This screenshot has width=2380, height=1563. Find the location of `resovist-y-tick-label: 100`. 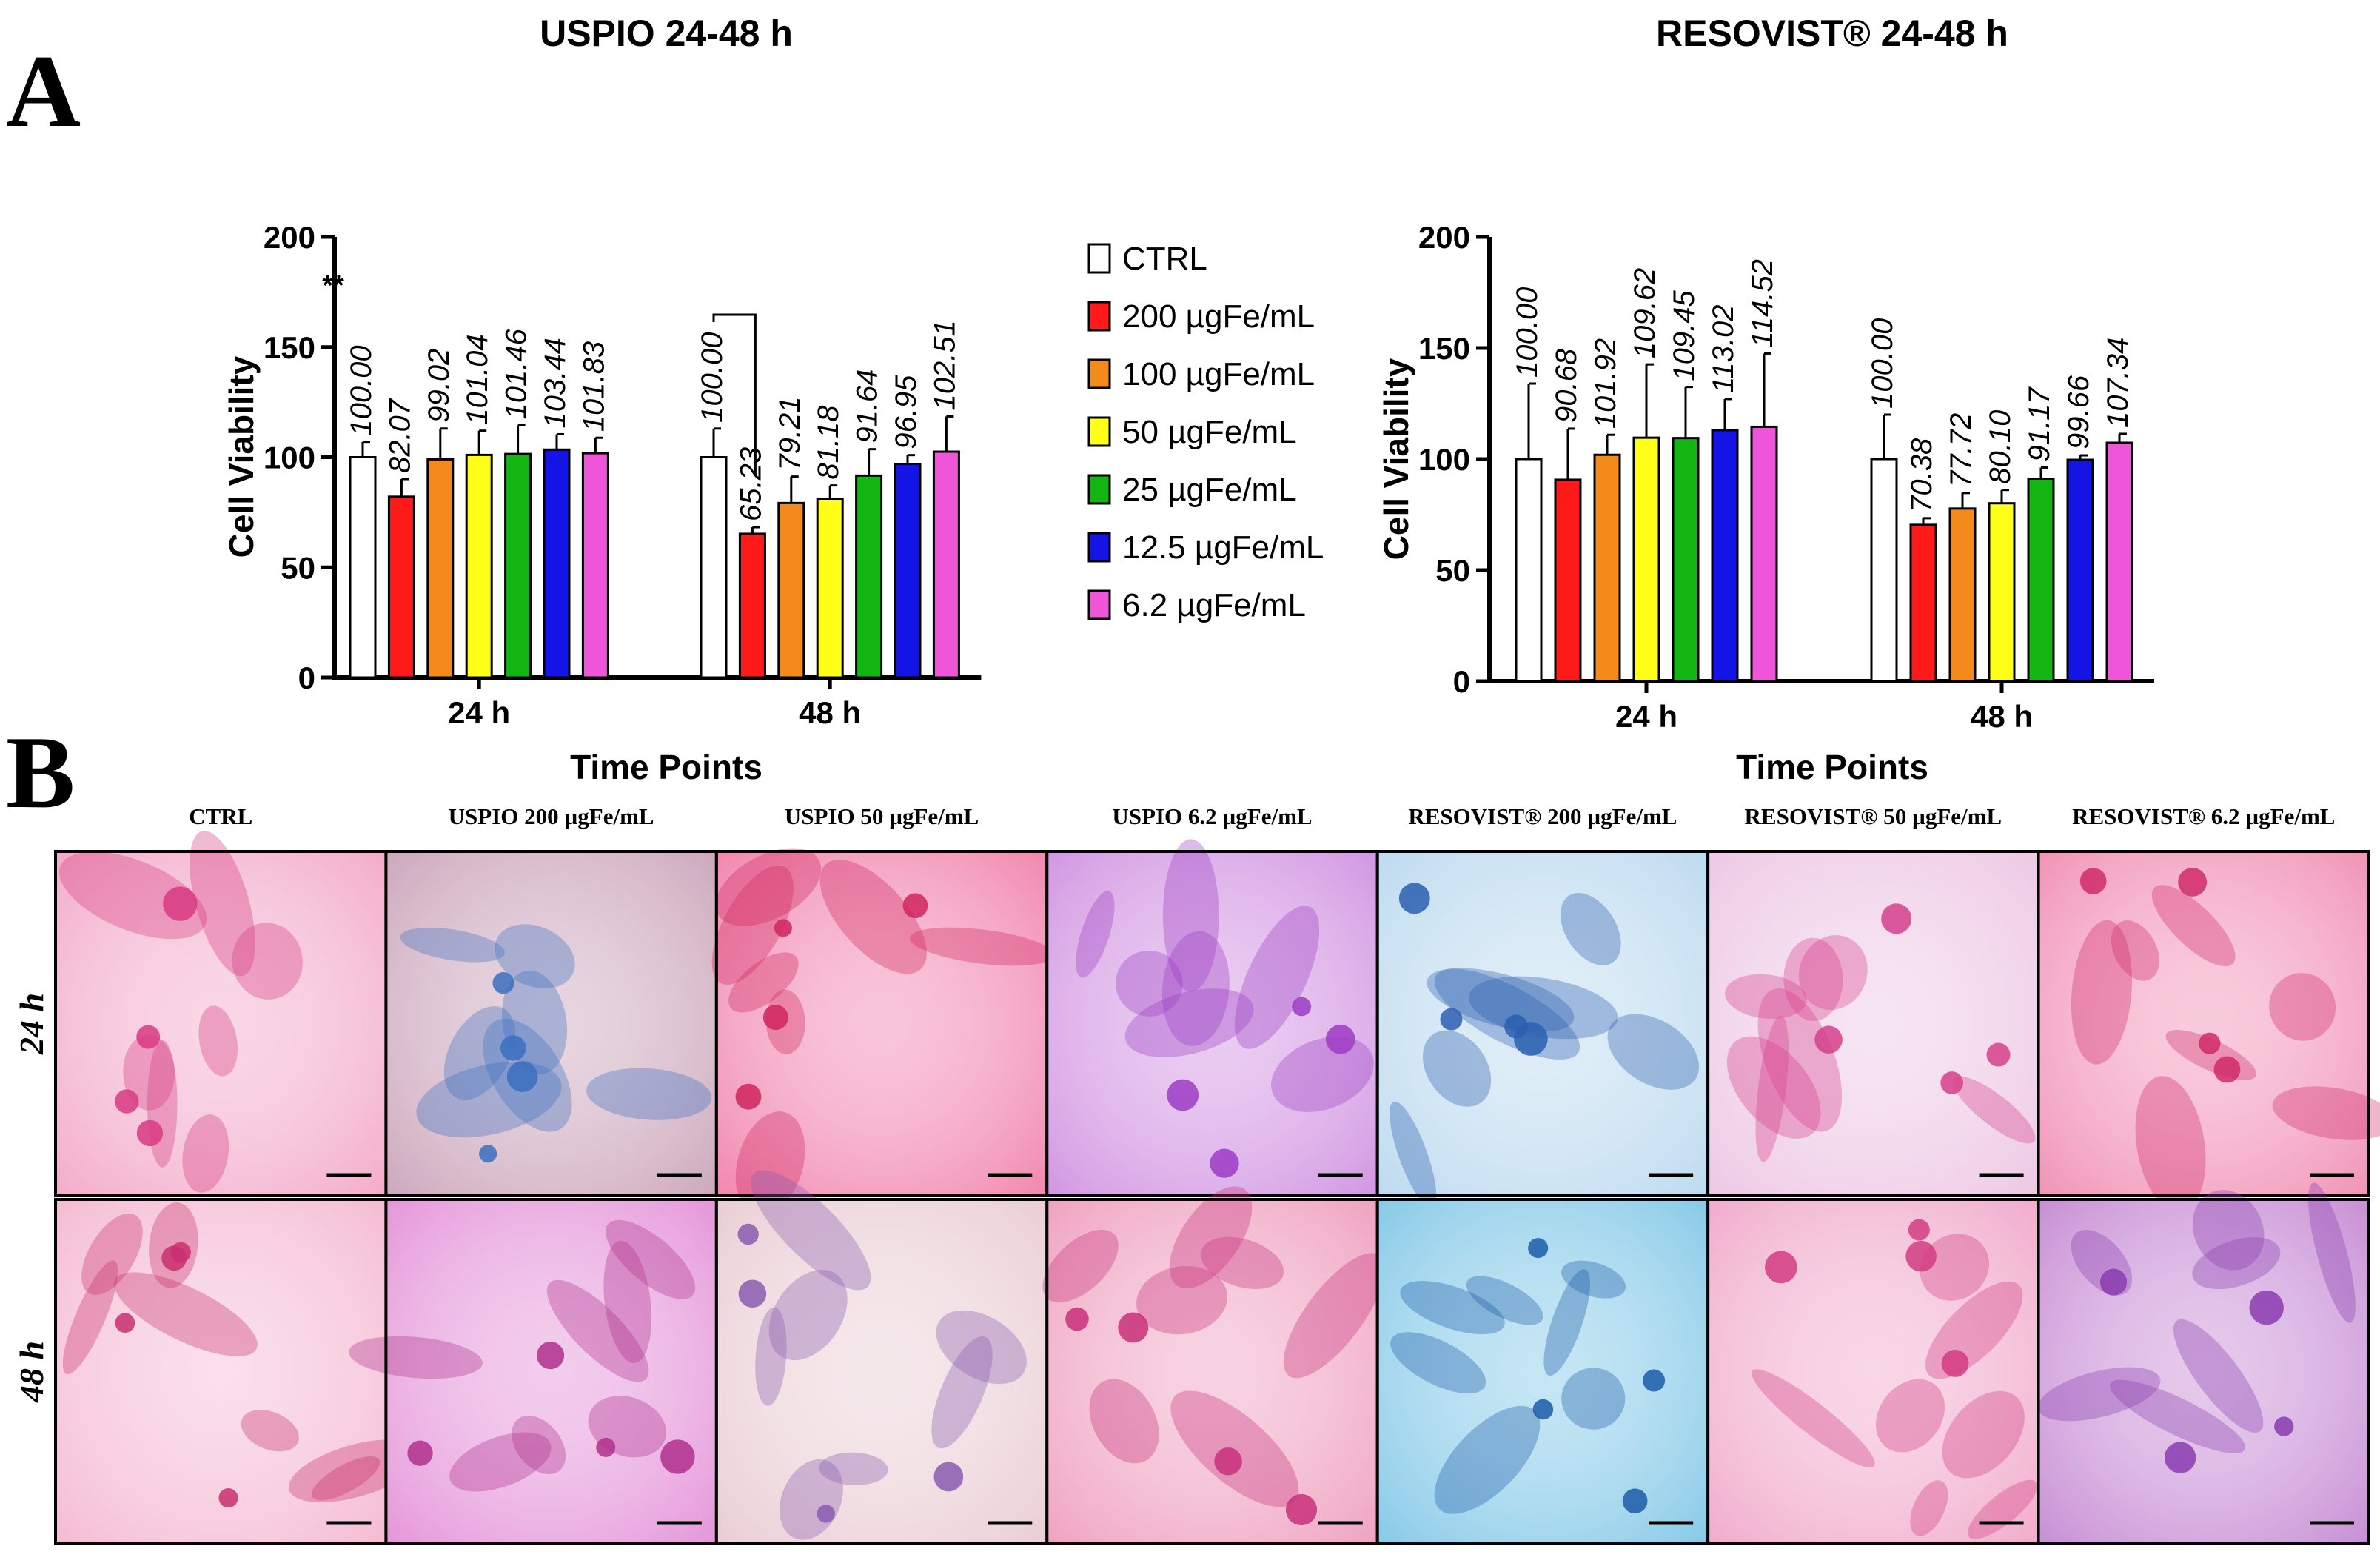

resovist-y-tick-label: 100 is located at coordinates (1444, 459).